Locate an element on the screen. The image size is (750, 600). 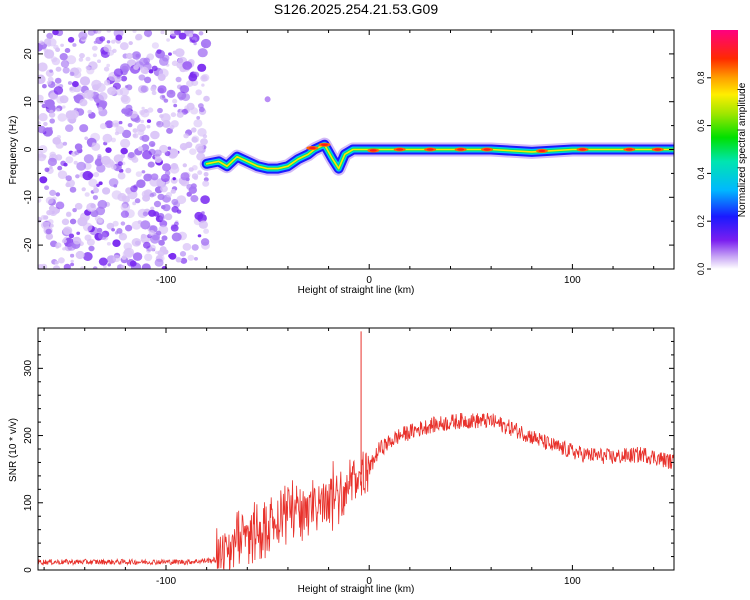
figure-title: S126.2025.254.21.53.G09 is located at coordinates (356, 9).